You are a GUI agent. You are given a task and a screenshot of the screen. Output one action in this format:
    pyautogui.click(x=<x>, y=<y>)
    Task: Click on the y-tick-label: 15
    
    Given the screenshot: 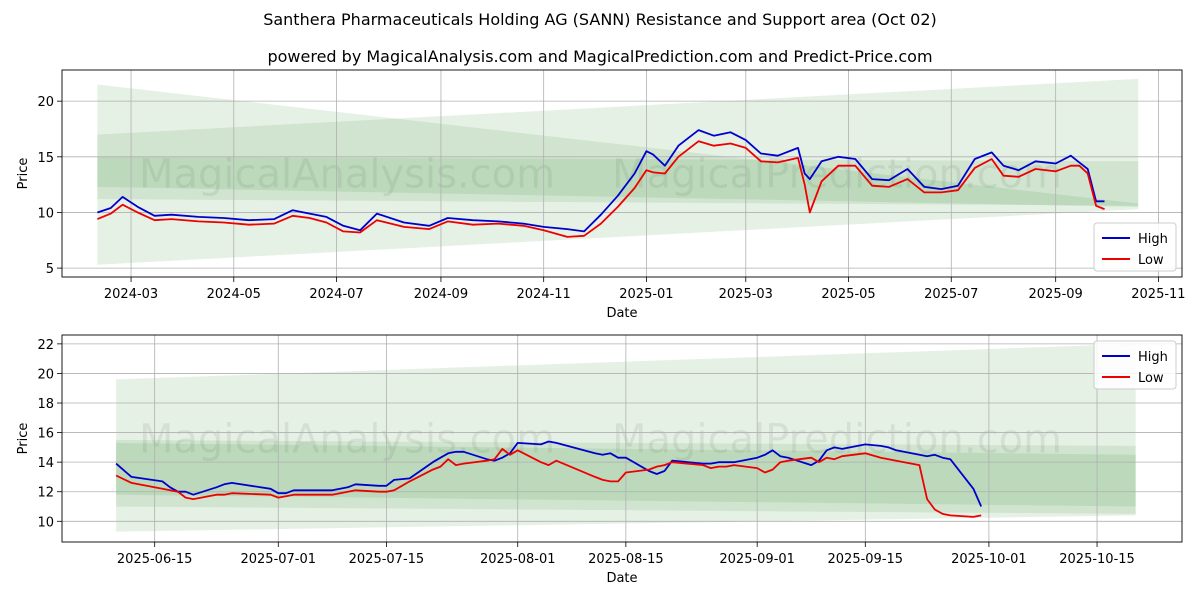 What is the action you would take?
    pyautogui.click(x=45, y=158)
    